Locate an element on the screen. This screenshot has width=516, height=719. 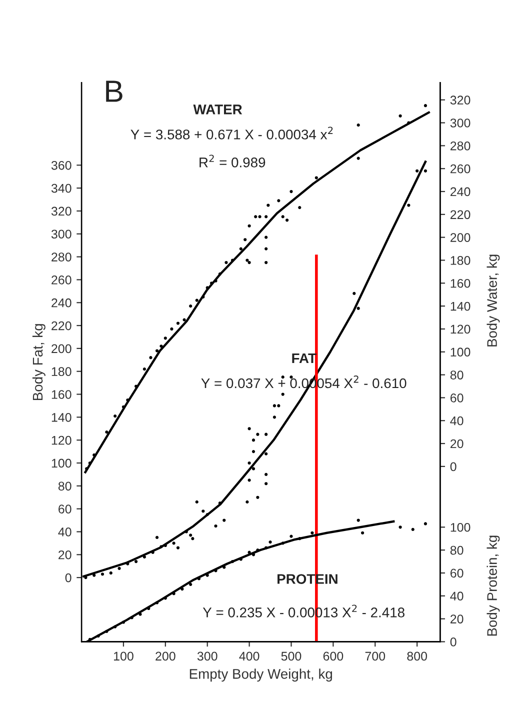
y3-tick-label: 60 is located at coordinates (457, 573).